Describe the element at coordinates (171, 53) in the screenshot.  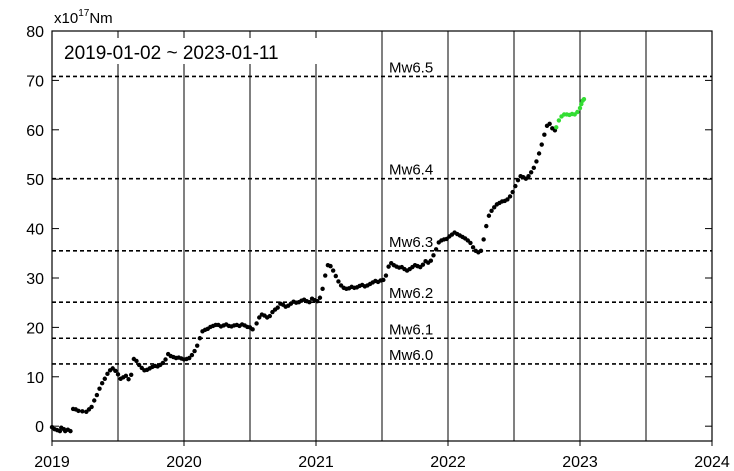
I see `period-label: 2019-01-02 ~ 2023-01-11` at that location.